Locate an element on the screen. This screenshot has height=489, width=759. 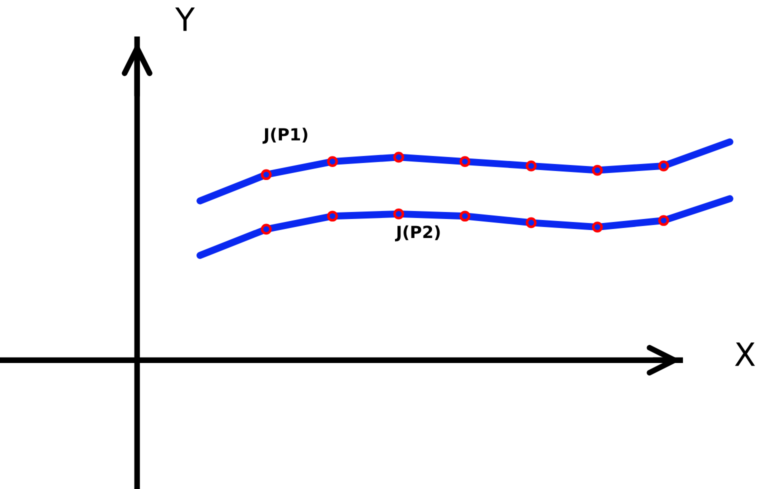
x-axis-title: X is located at coordinates (745, 354).